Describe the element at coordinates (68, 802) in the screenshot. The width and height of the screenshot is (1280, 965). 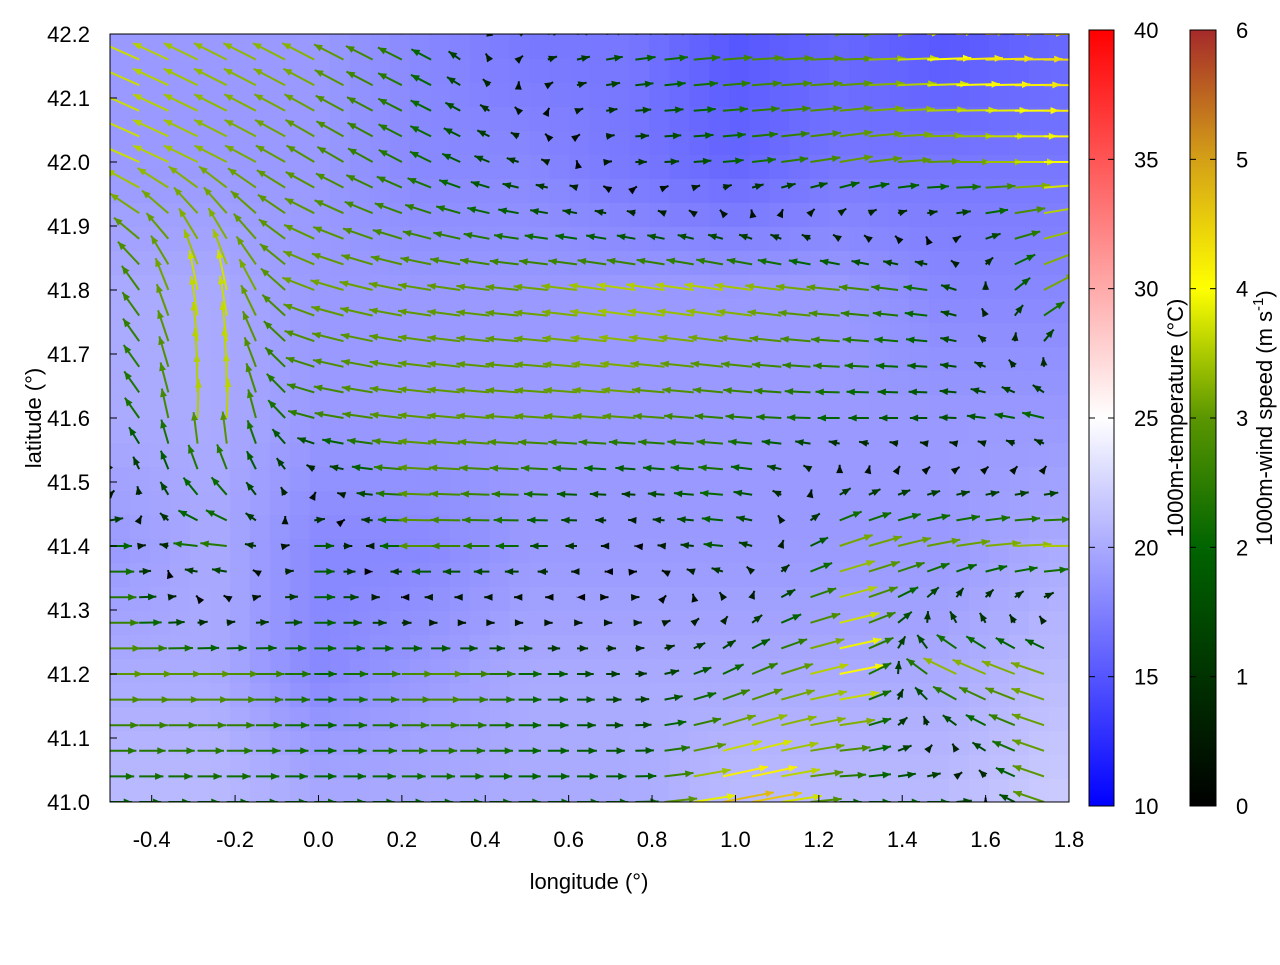
I see `y-tick-label: 41.0` at that location.